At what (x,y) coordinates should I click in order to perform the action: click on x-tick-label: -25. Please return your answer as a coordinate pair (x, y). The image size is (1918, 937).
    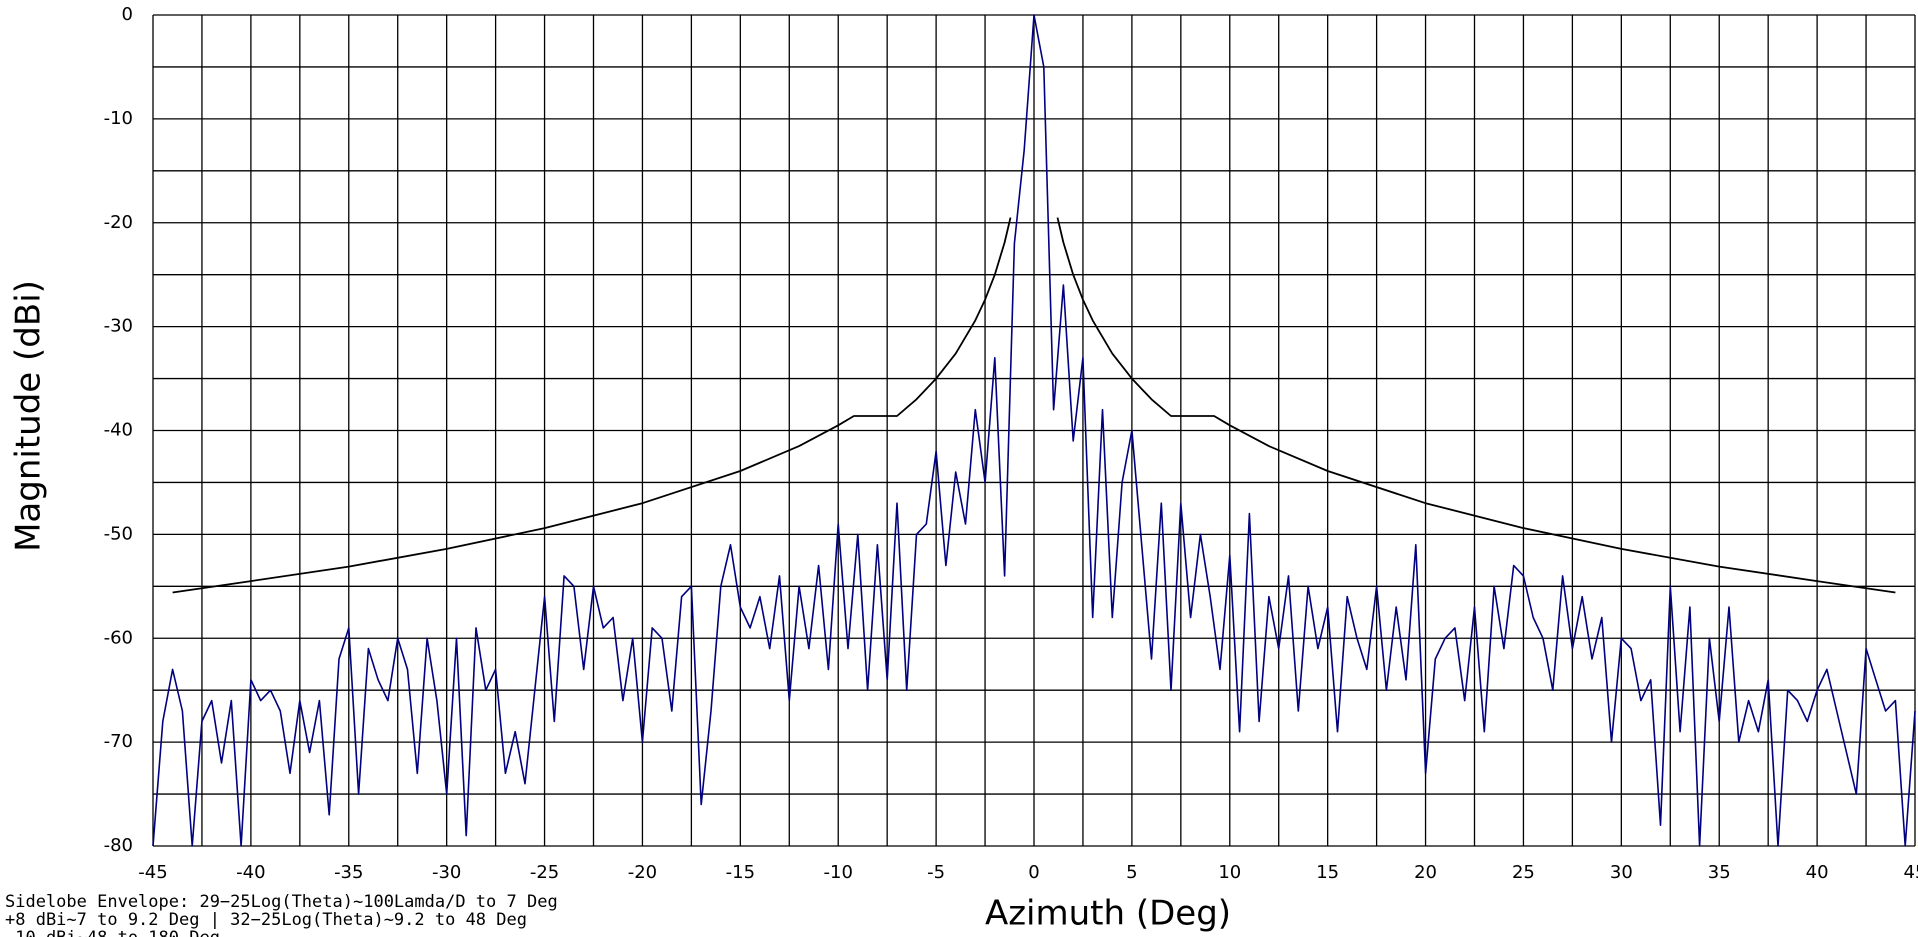
    Looking at the image, I should click on (544, 872).